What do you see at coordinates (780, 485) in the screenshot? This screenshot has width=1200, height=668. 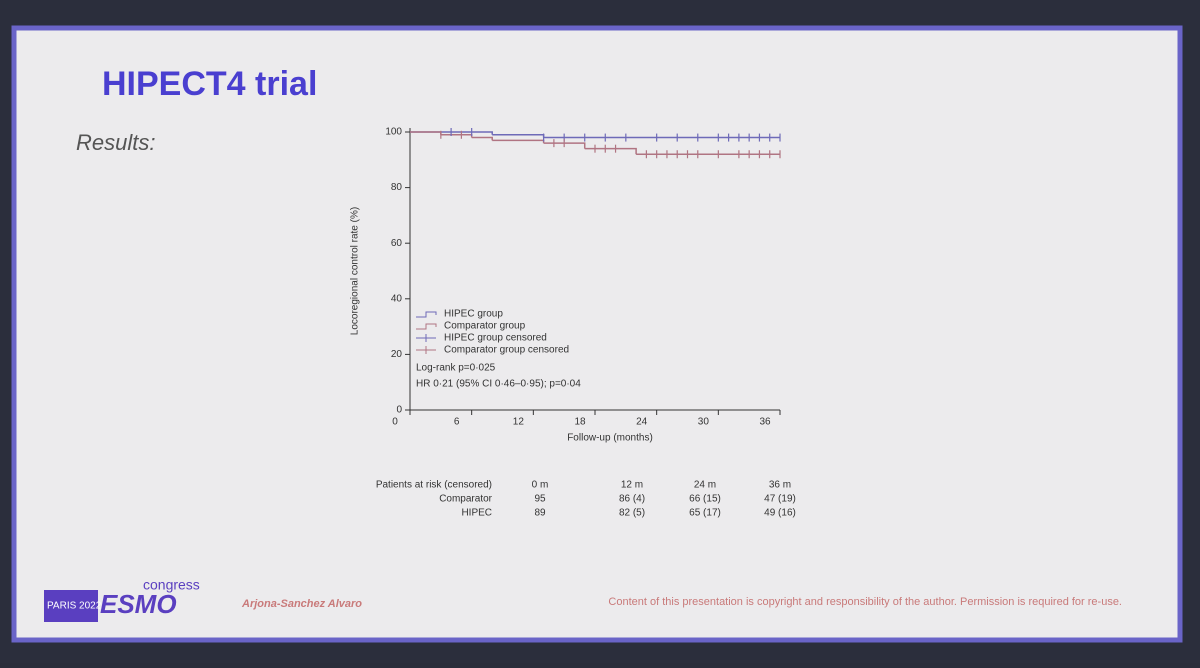 I see `risk-header: 36 m` at bounding box center [780, 485].